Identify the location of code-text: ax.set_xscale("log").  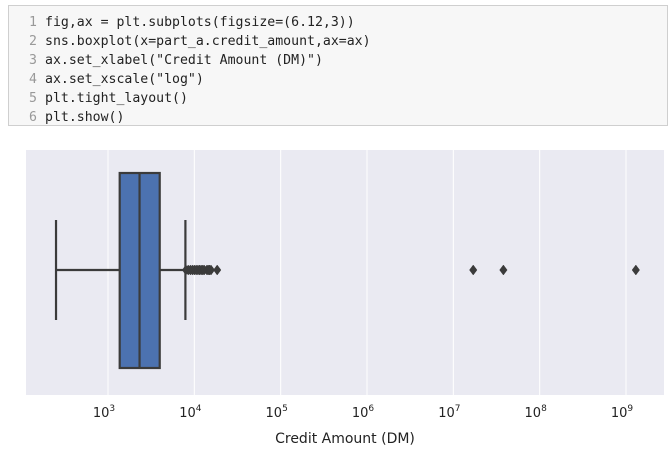
(124, 79).